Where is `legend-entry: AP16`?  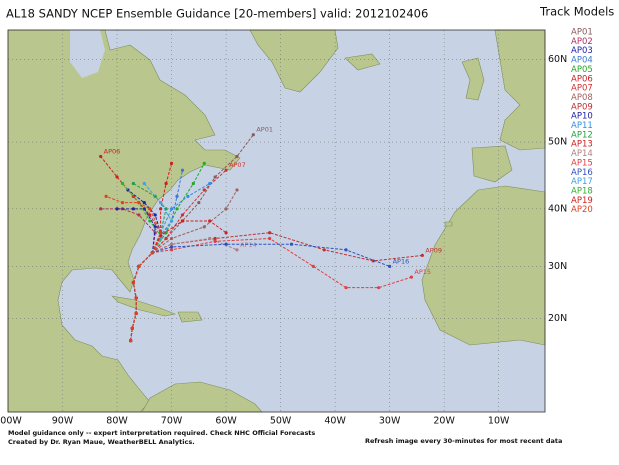 legend-entry: AP16 is located at coordinates (582, 173).